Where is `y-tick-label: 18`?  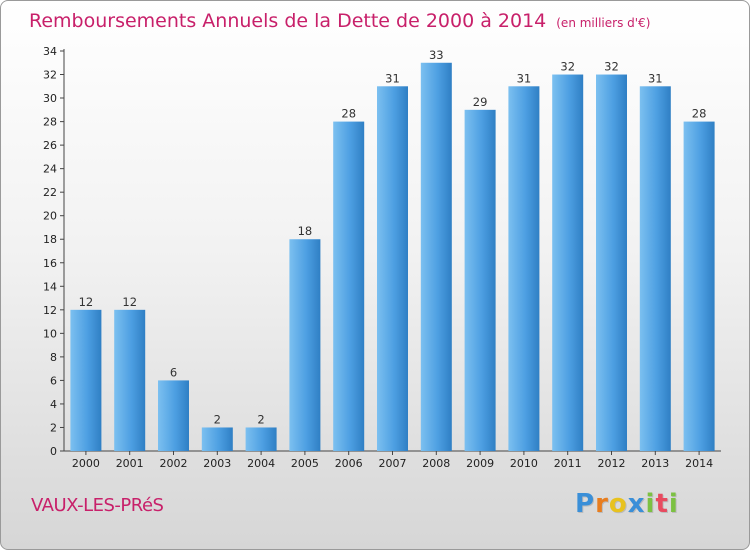
y-tick-label: 18 is located at coordinates (50, 239).